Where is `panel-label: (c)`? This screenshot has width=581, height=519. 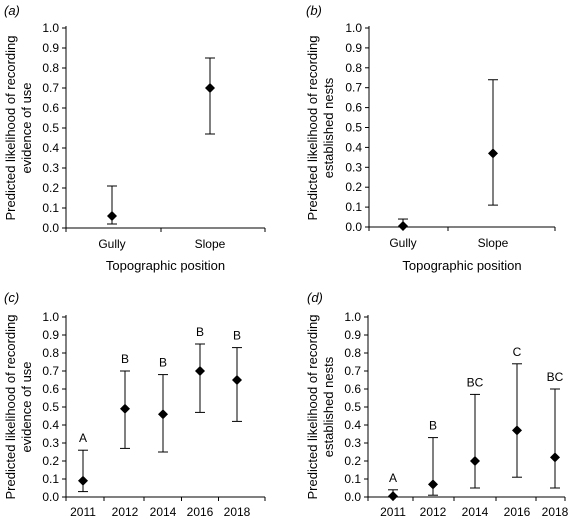
panel-label: (c) is located at coordinates (11, 297).